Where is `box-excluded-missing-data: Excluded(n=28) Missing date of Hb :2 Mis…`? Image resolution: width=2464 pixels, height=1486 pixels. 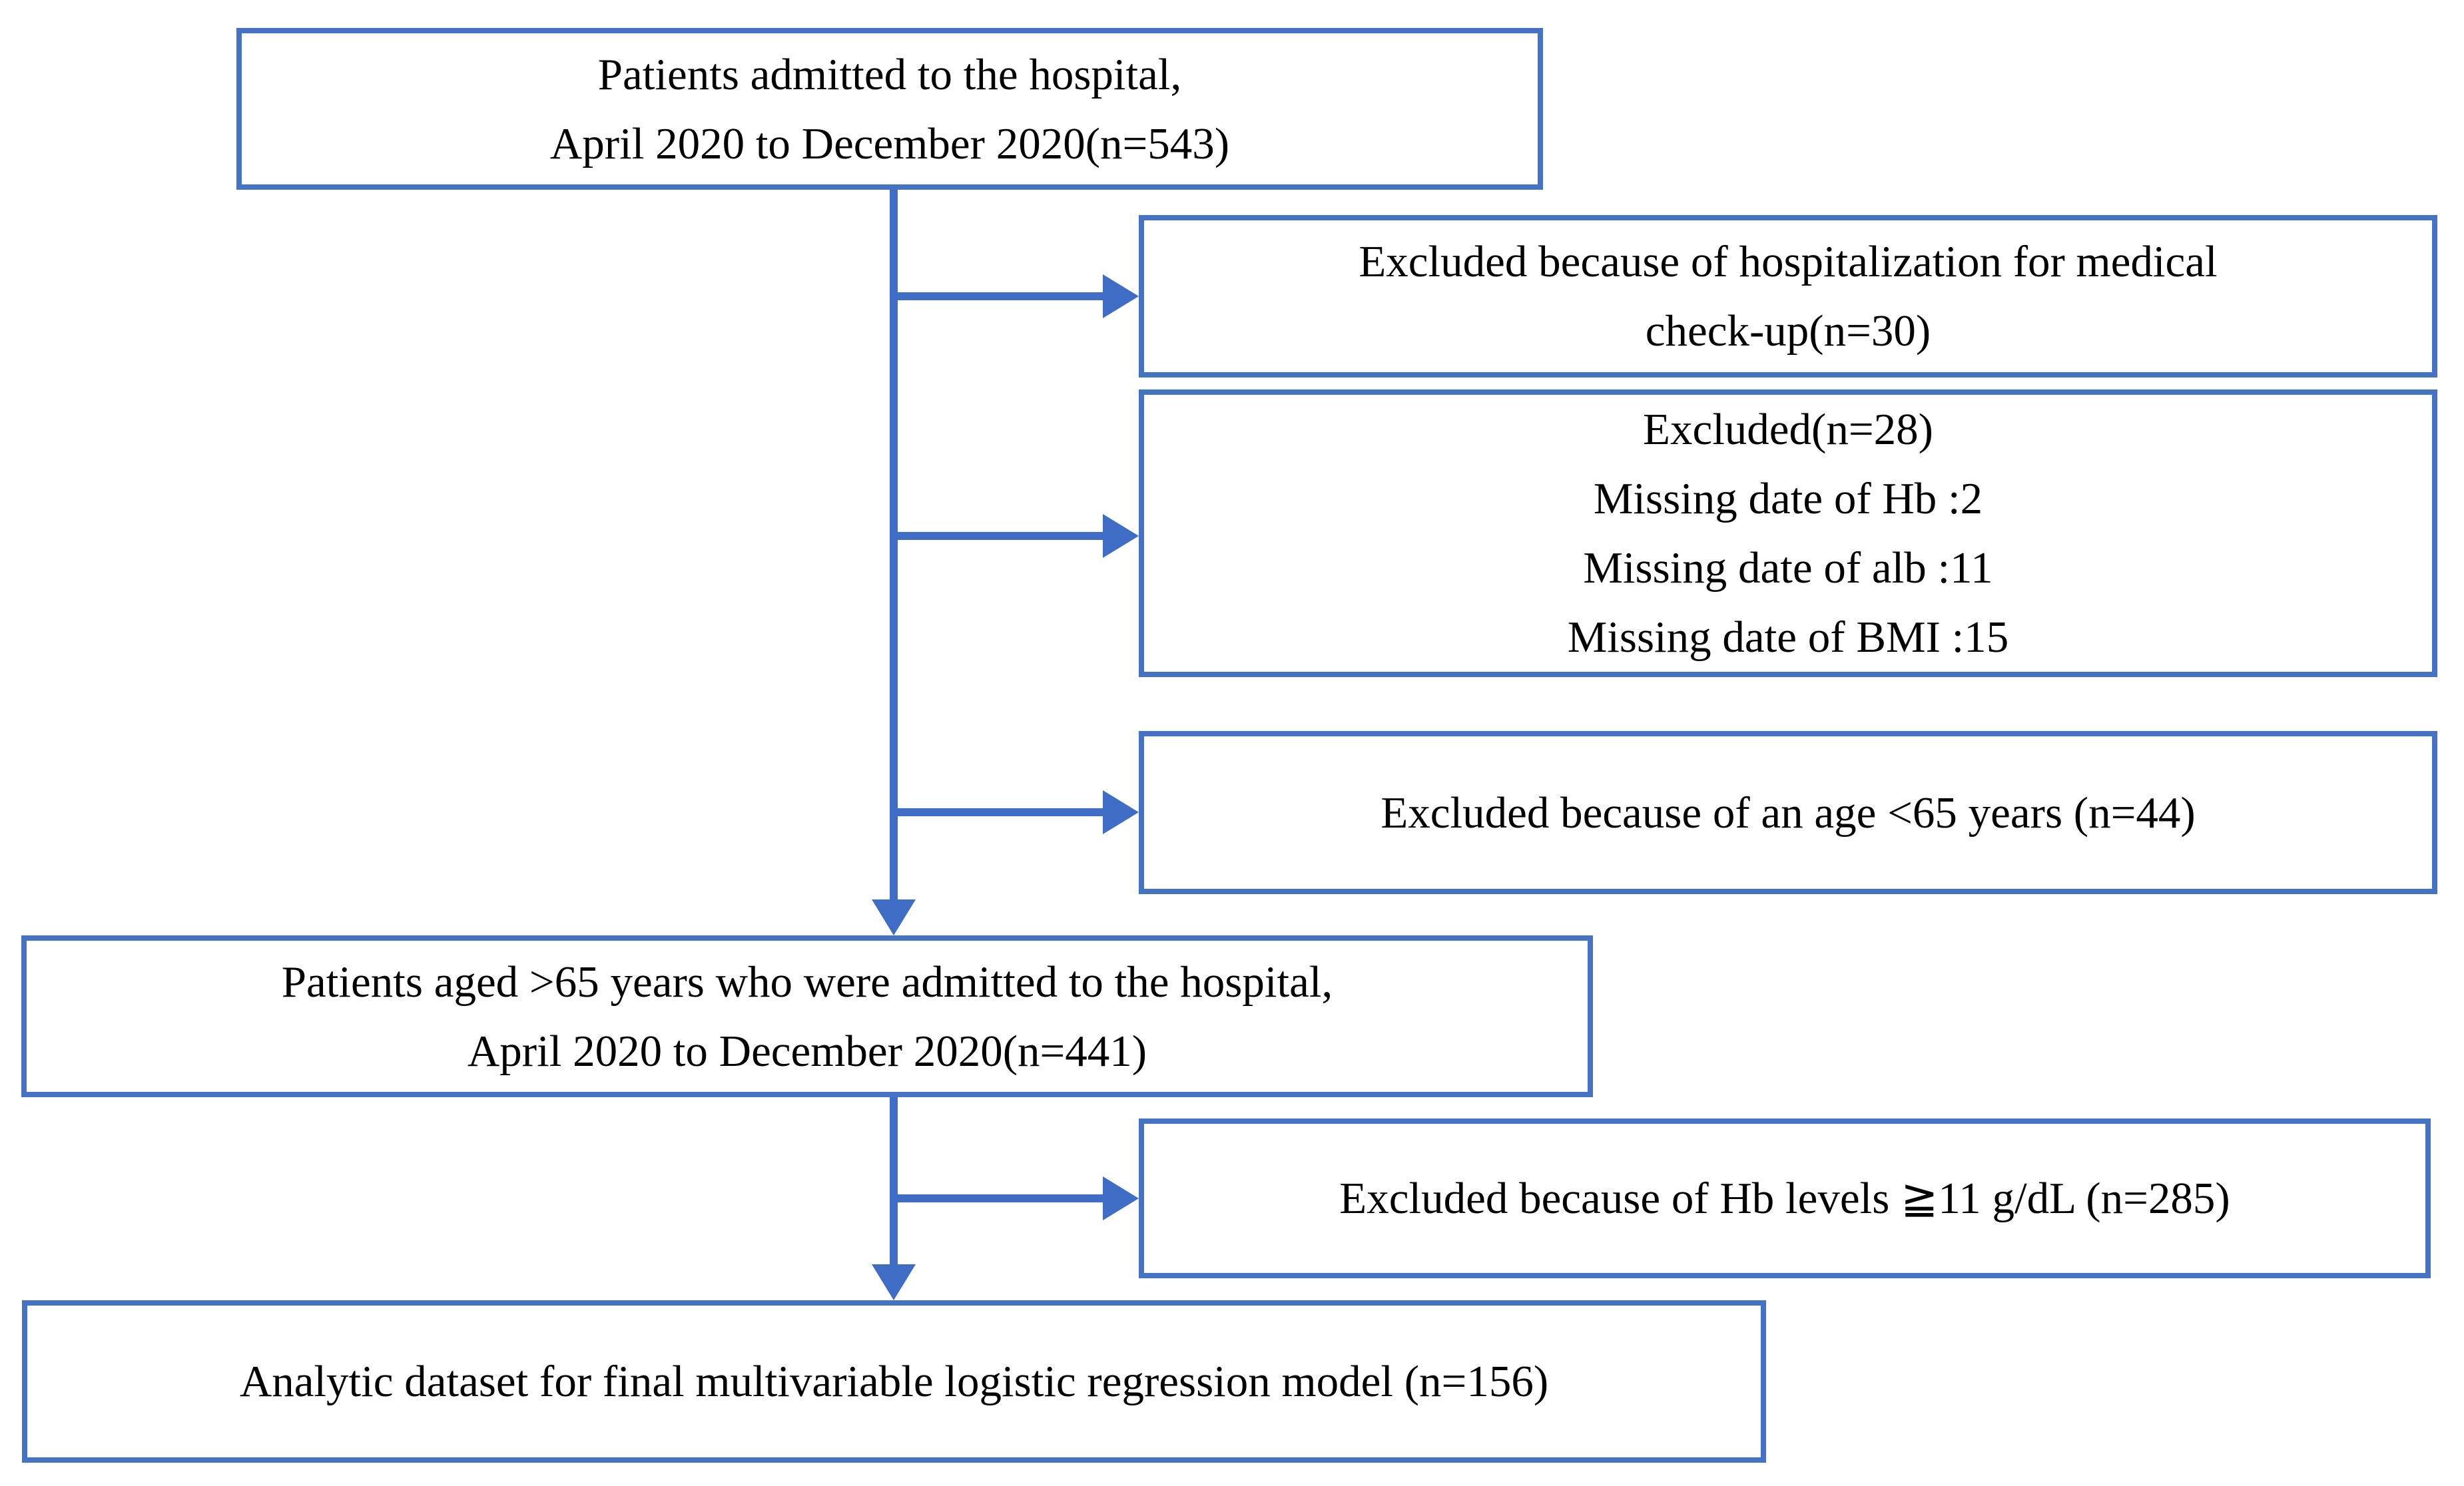
box-excluded-missing-data: Excluded(n=28) Missing date of Hb :2 Mis… is located at coordinates (1788, 533).